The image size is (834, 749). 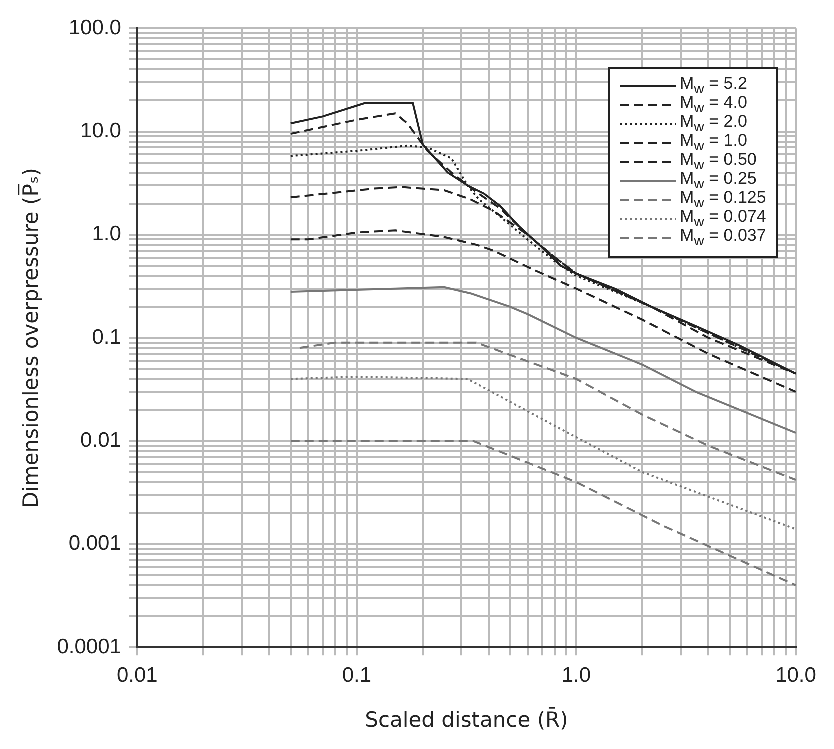 What do you see at coordinates (101, 131) in the screenshot?
I see `y-tick-label: 10.0` at bounding box center [101, 131].